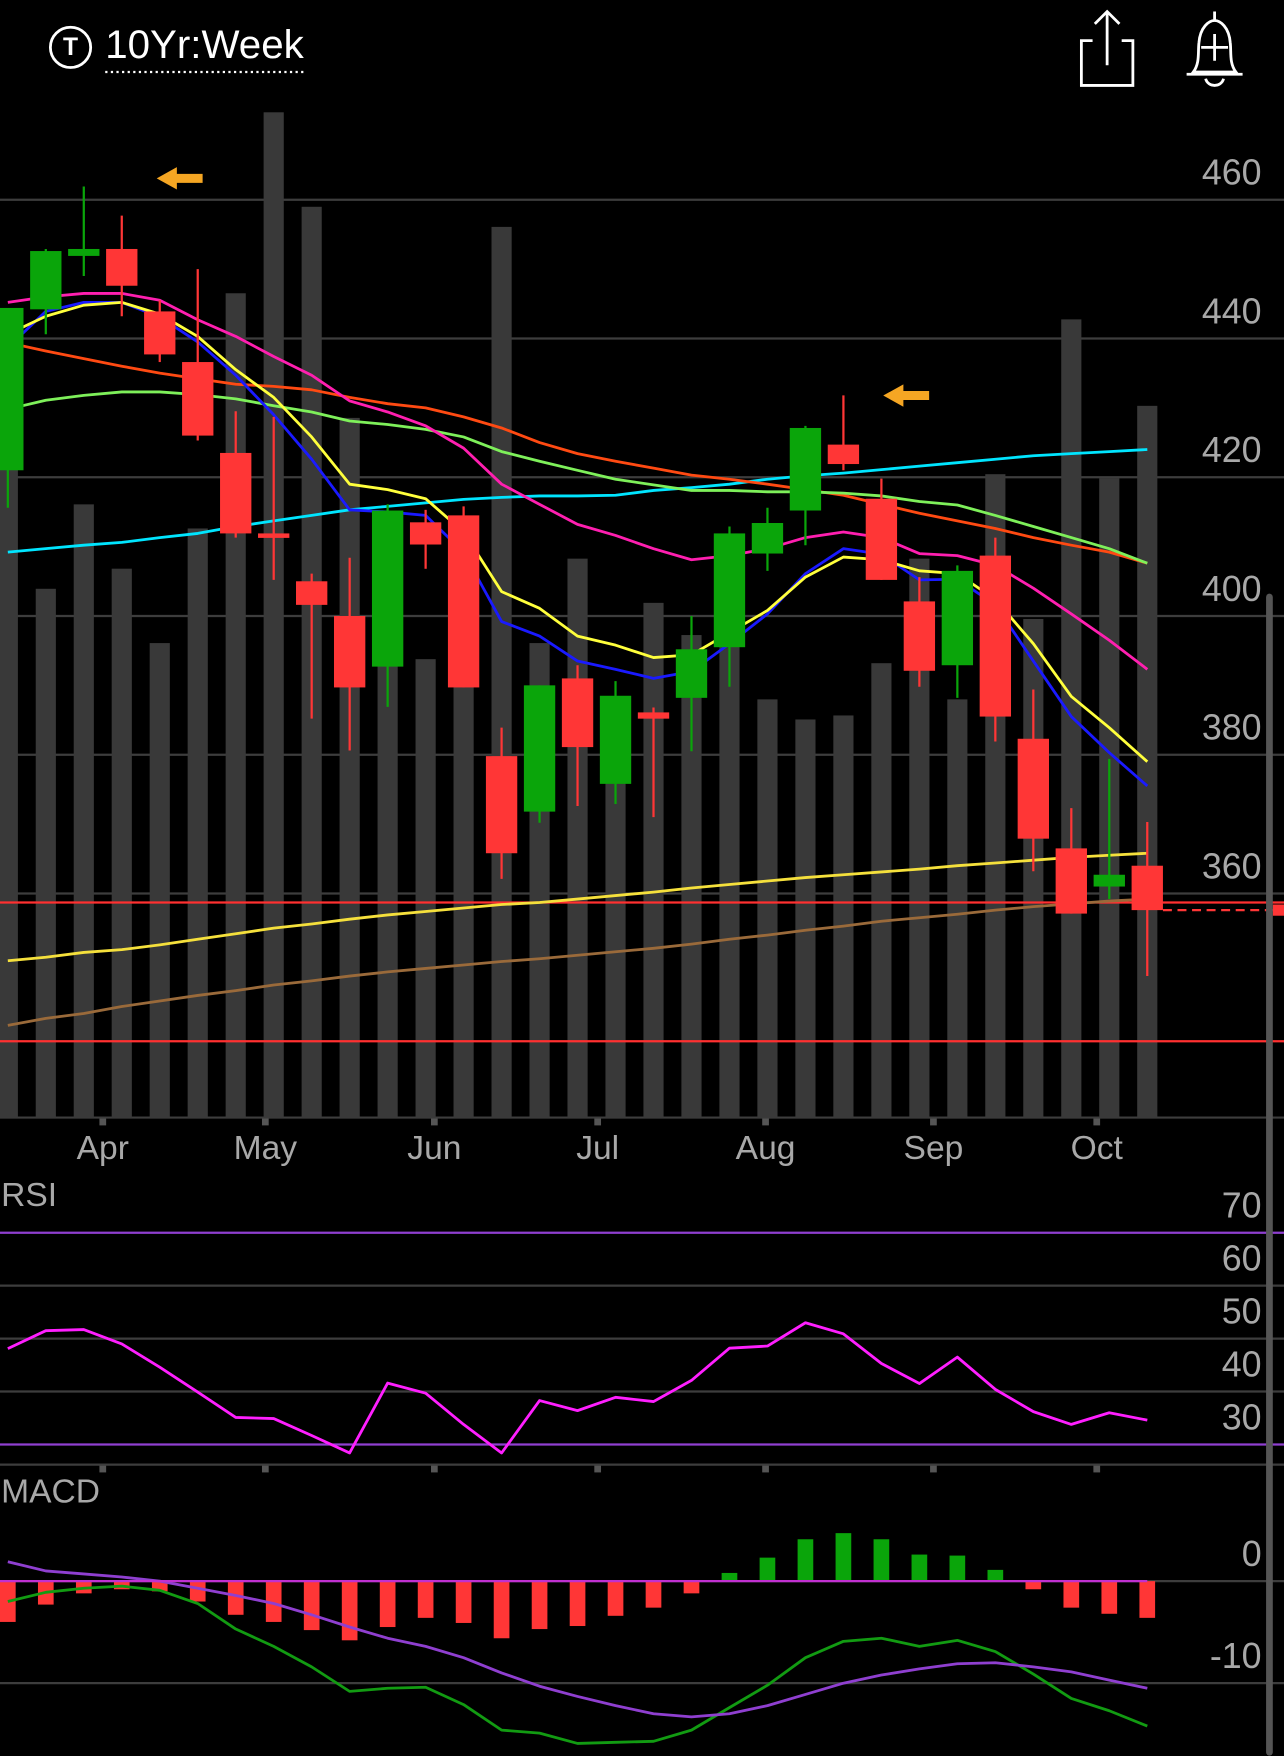 This screenshot has width=1284, height=1756. Describe the element at coordinates (934, 1148) in the screenshot. I see `x-tick-label: Sep` at that location.